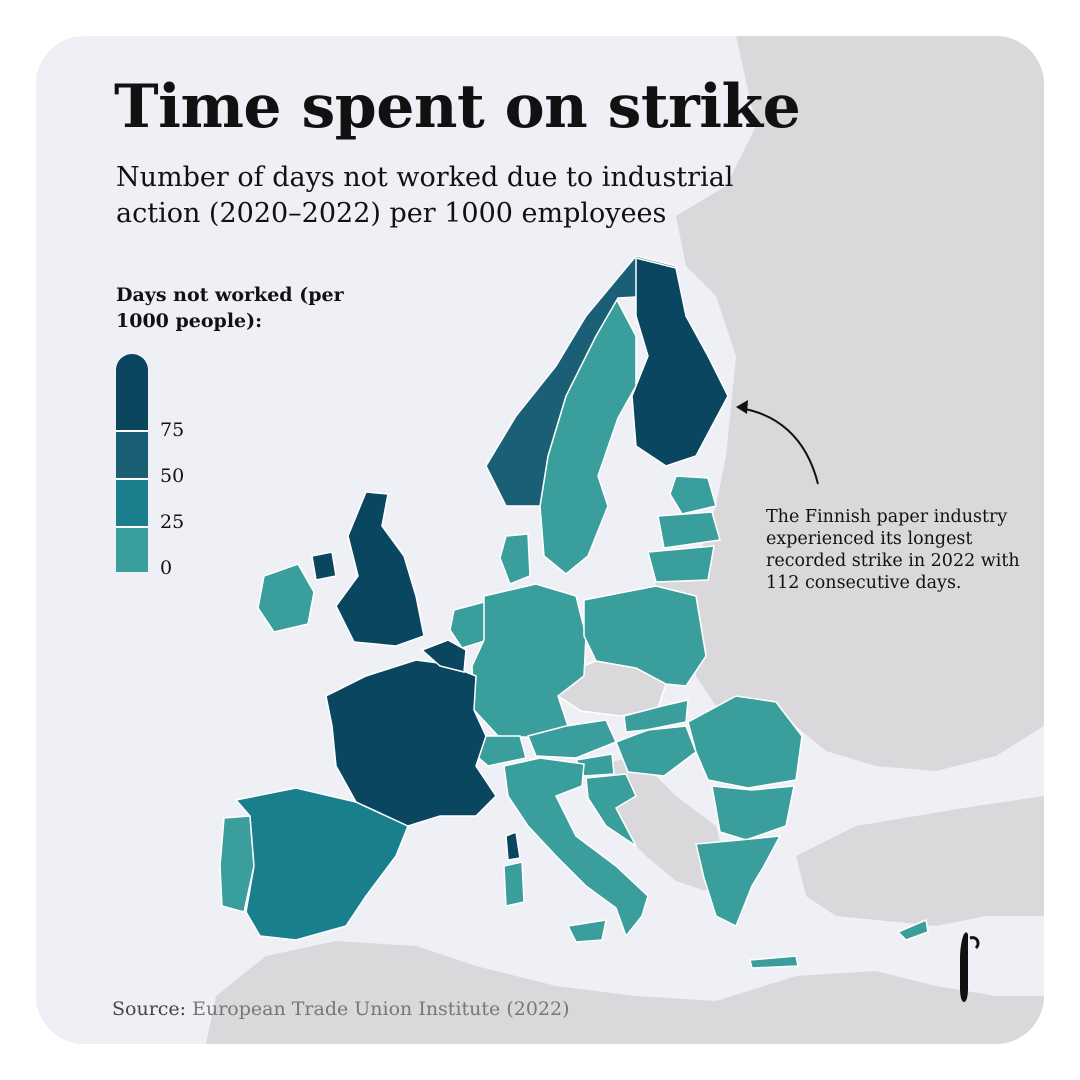  I want to click on region-belgium, so click(443, 656).